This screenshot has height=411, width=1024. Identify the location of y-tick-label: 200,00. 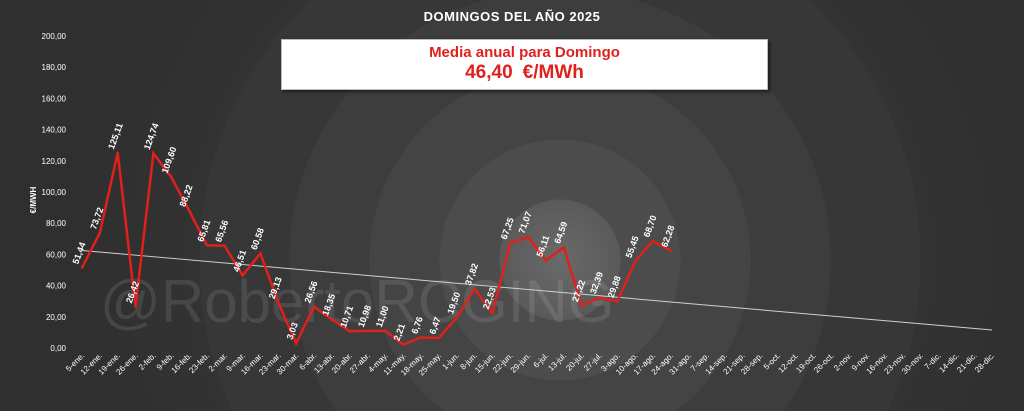
(54, 36).